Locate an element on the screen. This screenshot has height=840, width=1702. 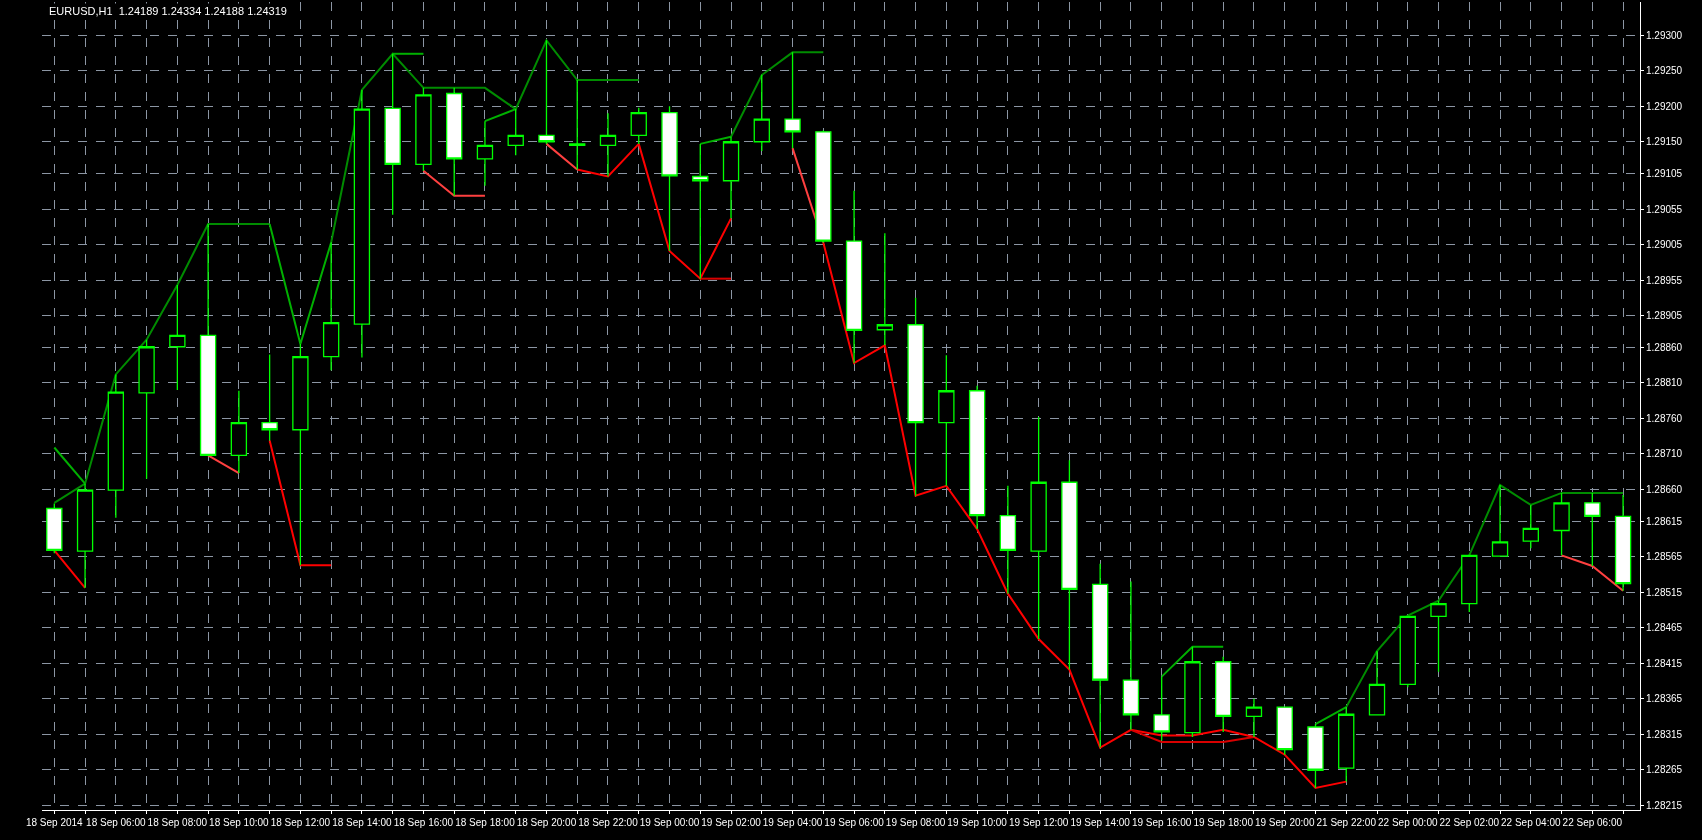
x-tick-label: 18 Sep 22:00 is located at coordinates (608, 822).